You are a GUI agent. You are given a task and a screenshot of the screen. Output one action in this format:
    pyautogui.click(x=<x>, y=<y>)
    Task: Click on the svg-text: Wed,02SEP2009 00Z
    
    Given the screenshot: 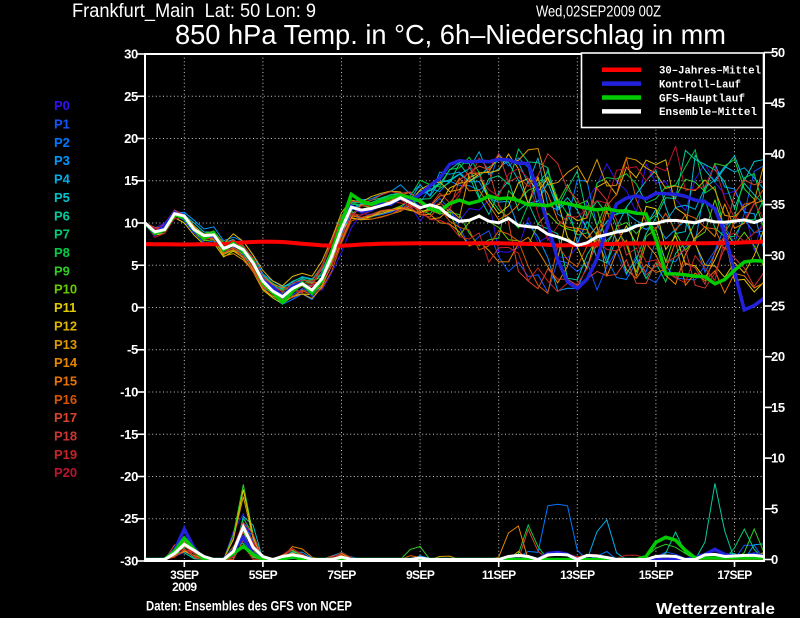 What is the action you would take?
    pyautogui.click(x=598, y=12)
    